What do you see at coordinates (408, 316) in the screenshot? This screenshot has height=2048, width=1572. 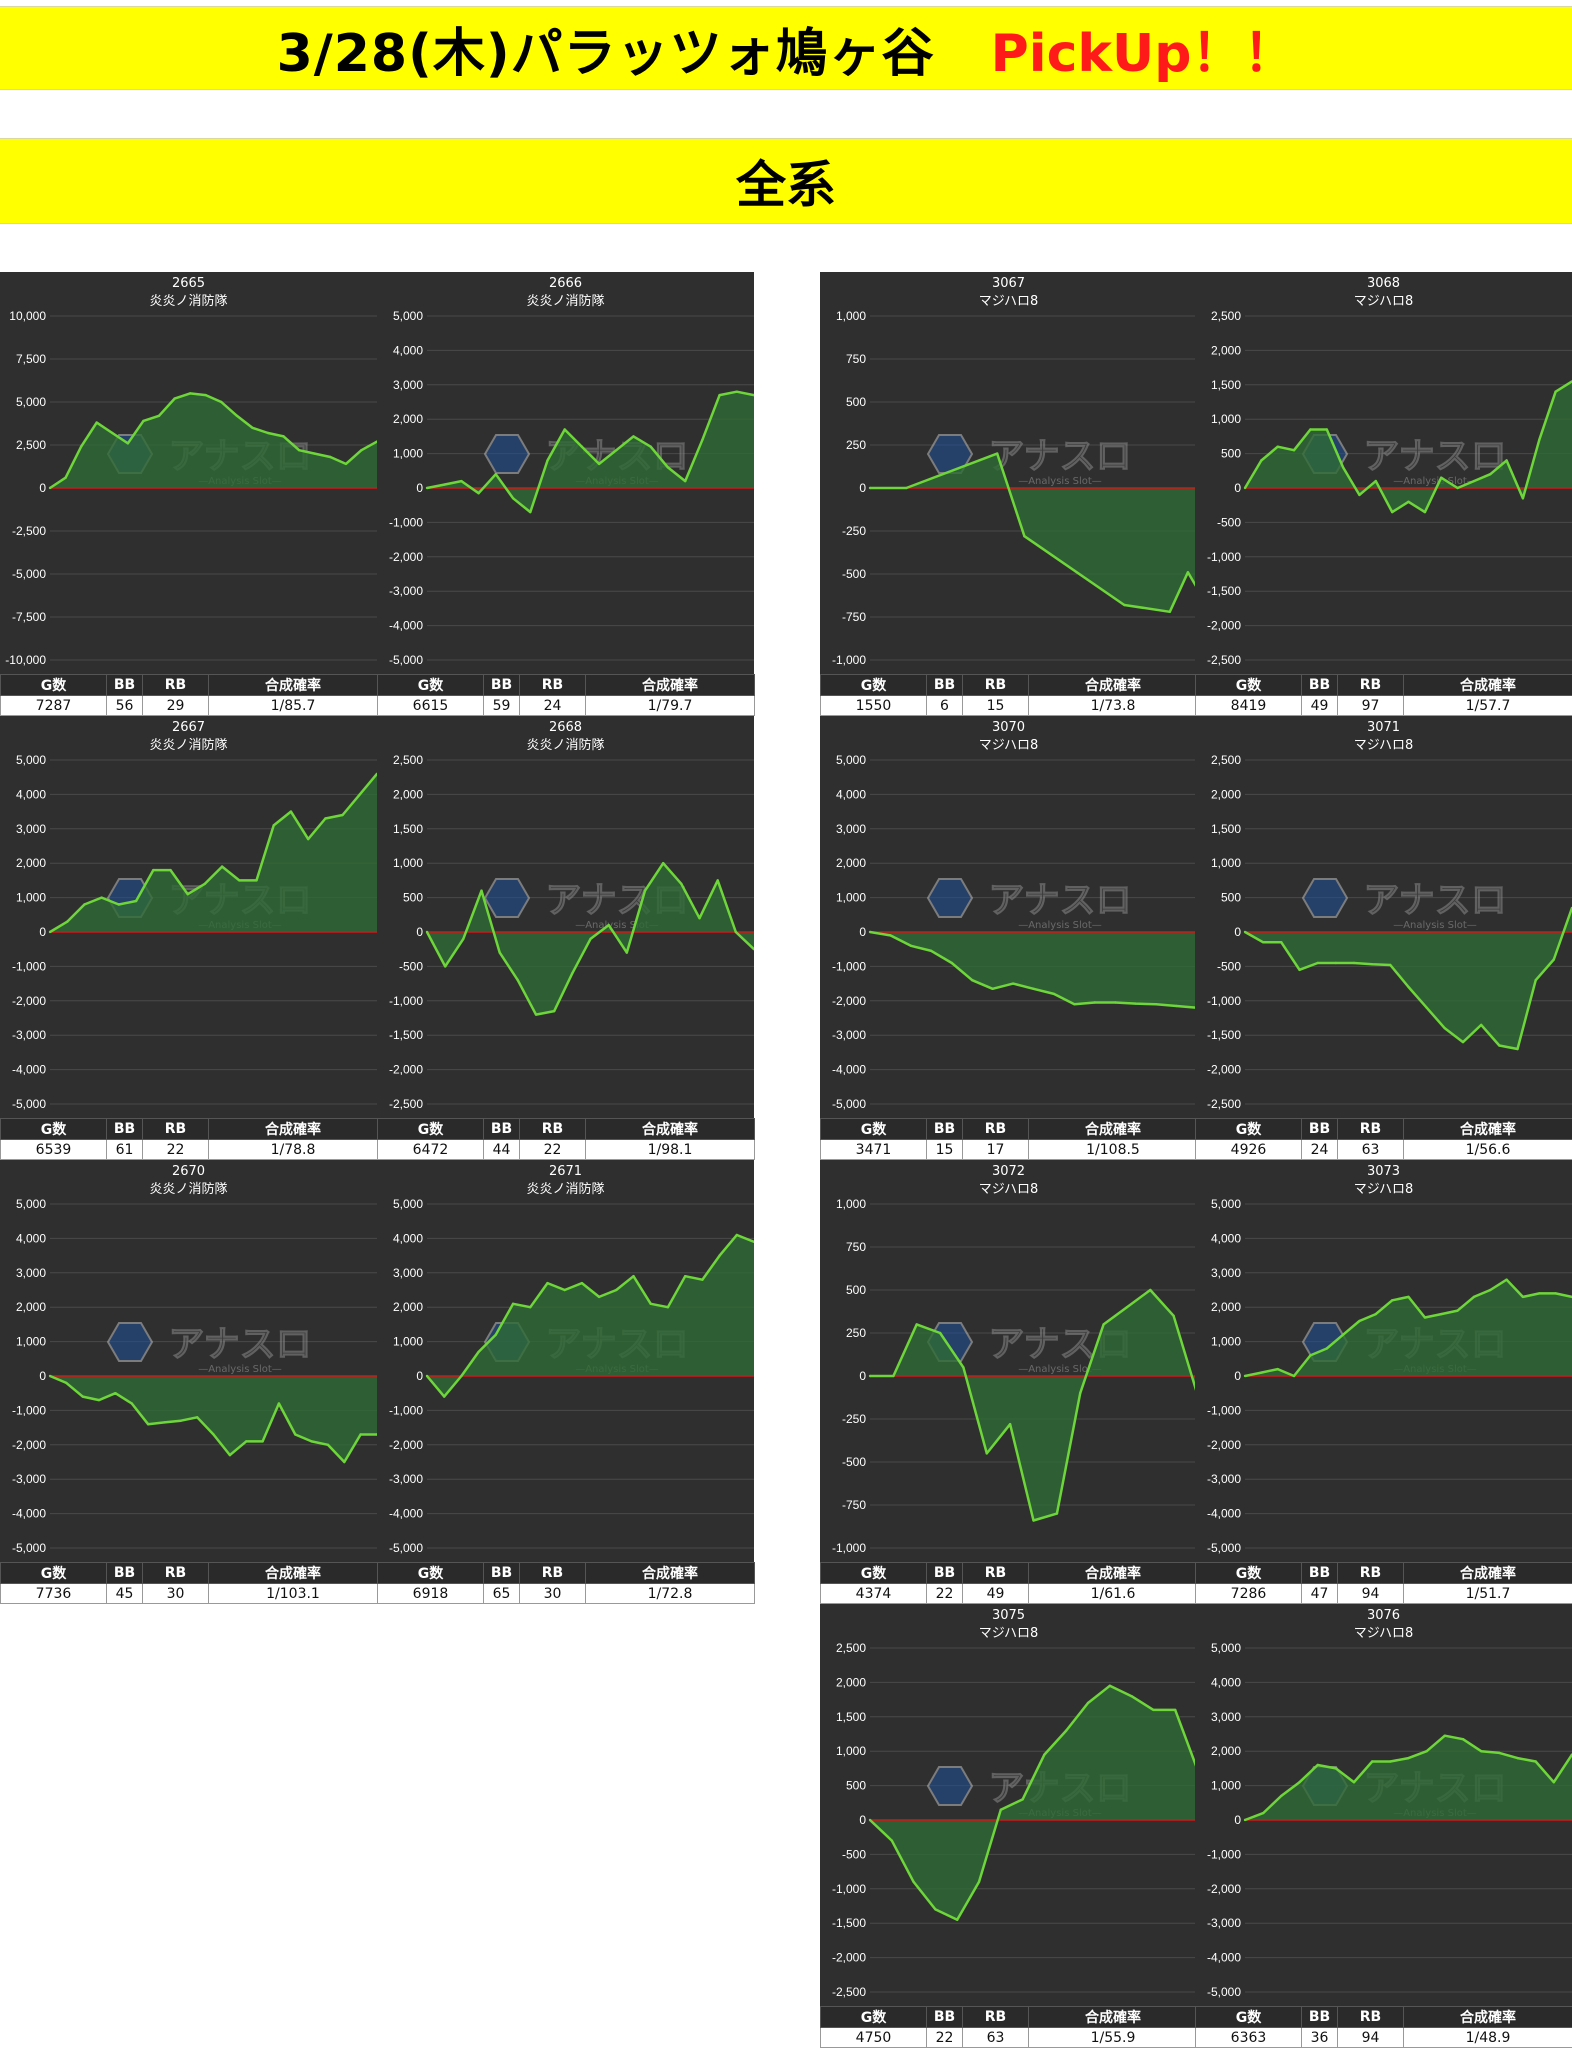 I see `y-tick-label: 5,000` at bounding box center [408, 316].